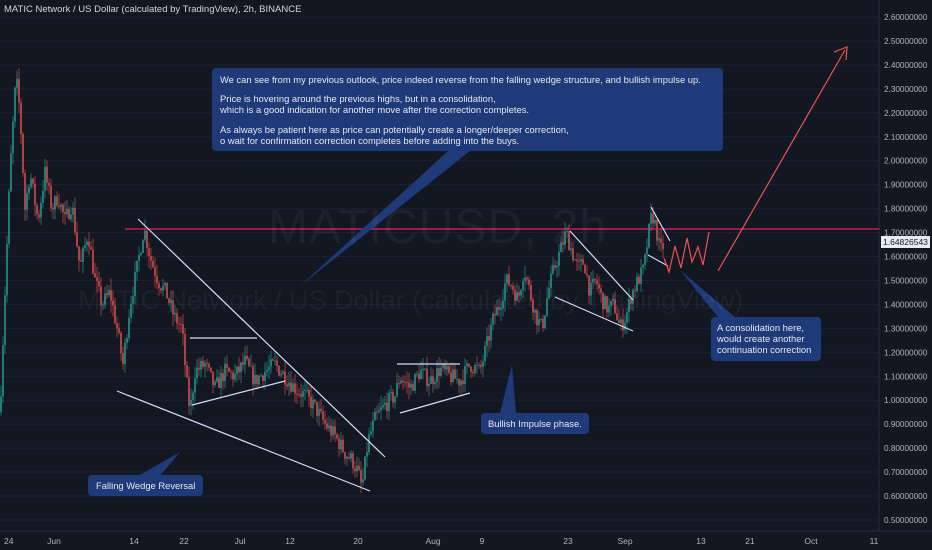 This screenshot has width=932, height=550. Describe the element at coordinates (624, 541) in the screenshot. I see `x-tick-label: Sep` at that location.